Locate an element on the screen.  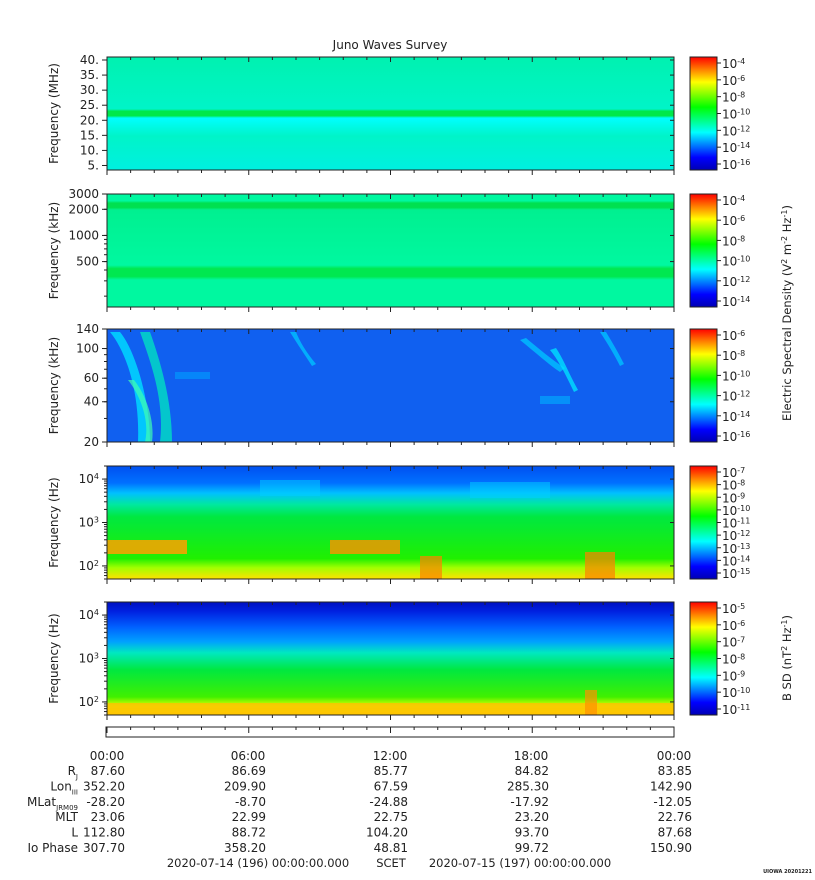
ephemeris-value: -8.70 is located at coordinates (250, 802).